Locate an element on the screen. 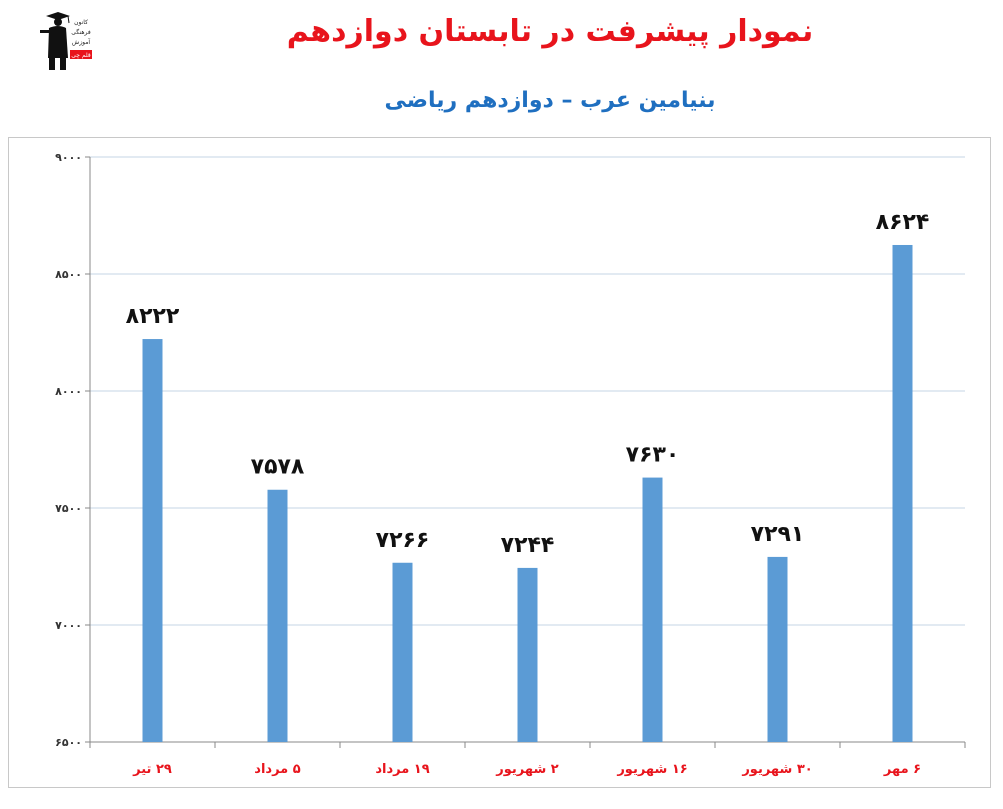 This screenshot has width=1003, height=809. page-subtitle: بنیامین عرب – دوازدهم ریاضی is located at coordinates (550, 100).